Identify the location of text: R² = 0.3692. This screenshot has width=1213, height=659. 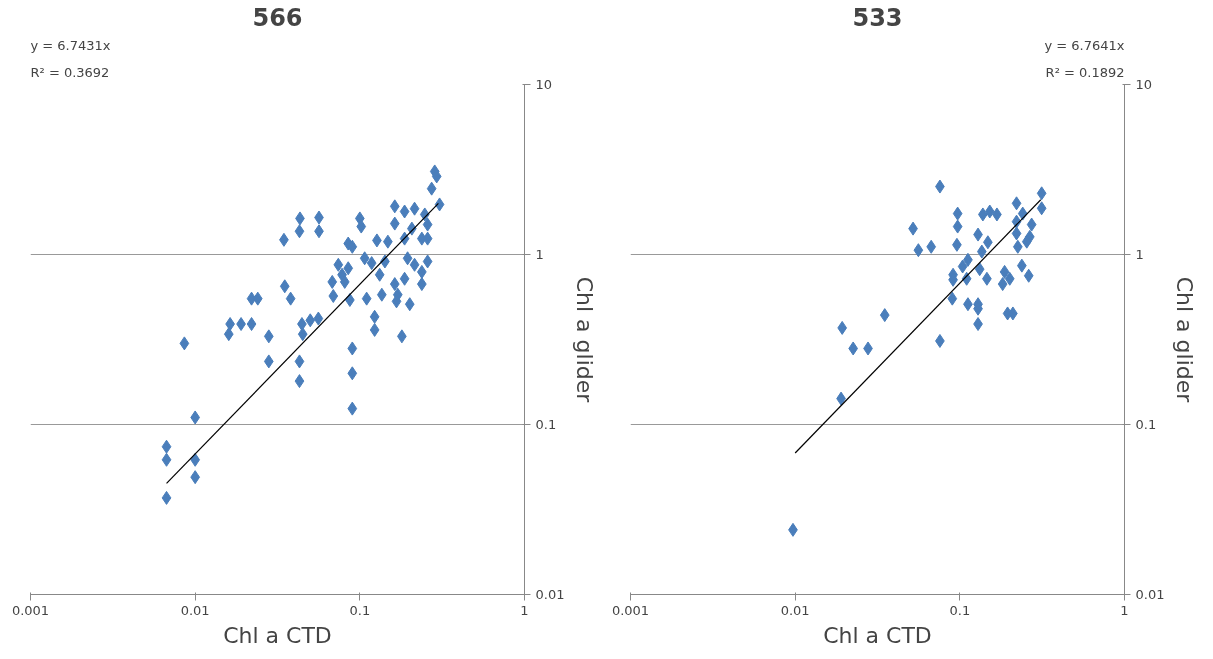
(70, 72).